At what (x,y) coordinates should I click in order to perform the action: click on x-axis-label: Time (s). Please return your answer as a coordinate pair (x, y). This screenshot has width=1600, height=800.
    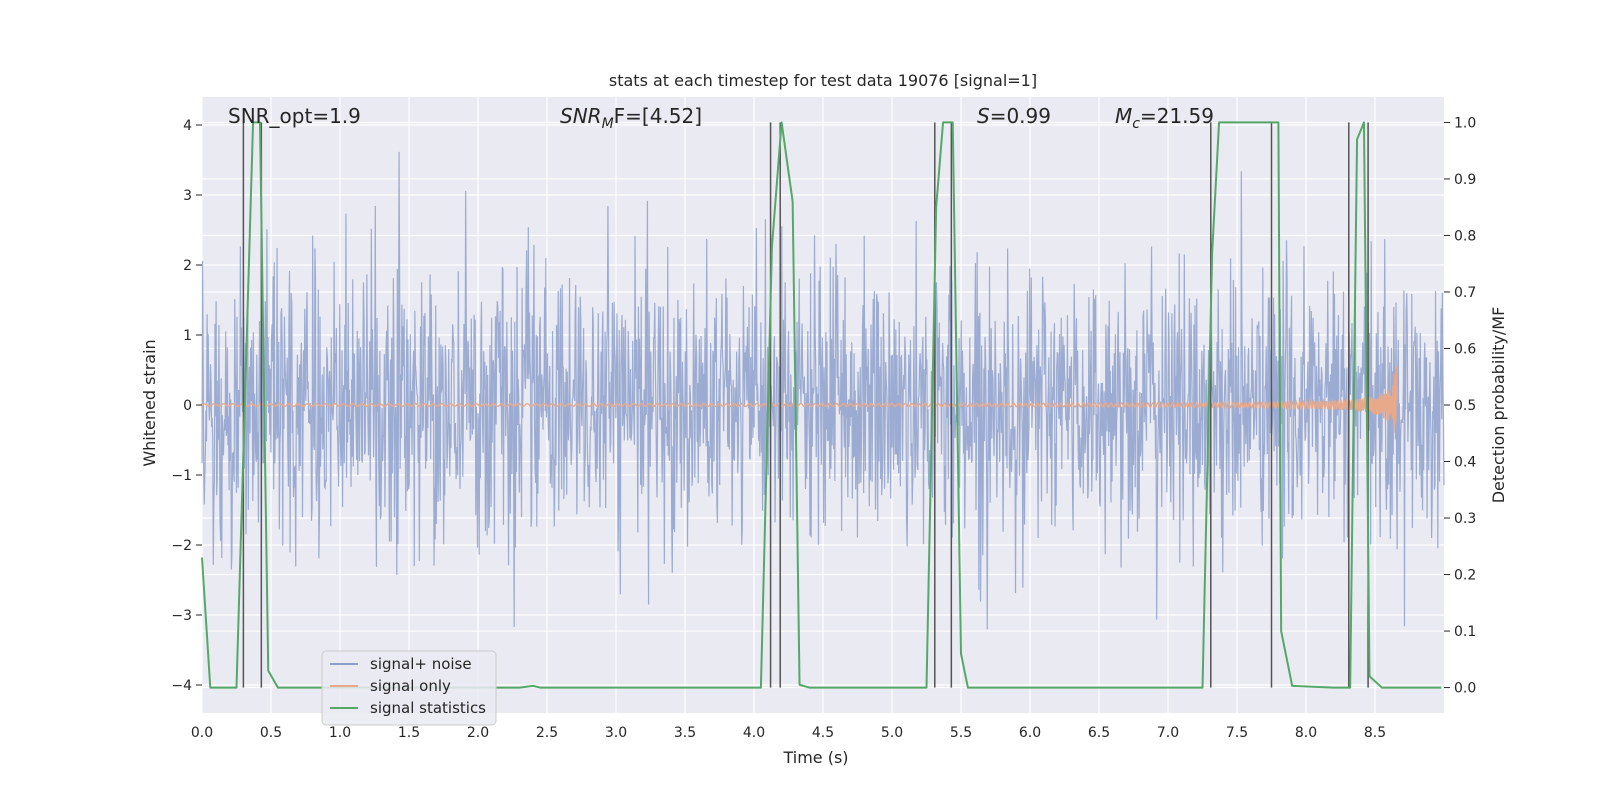
    Looking at the image, I should click on (815, 757).